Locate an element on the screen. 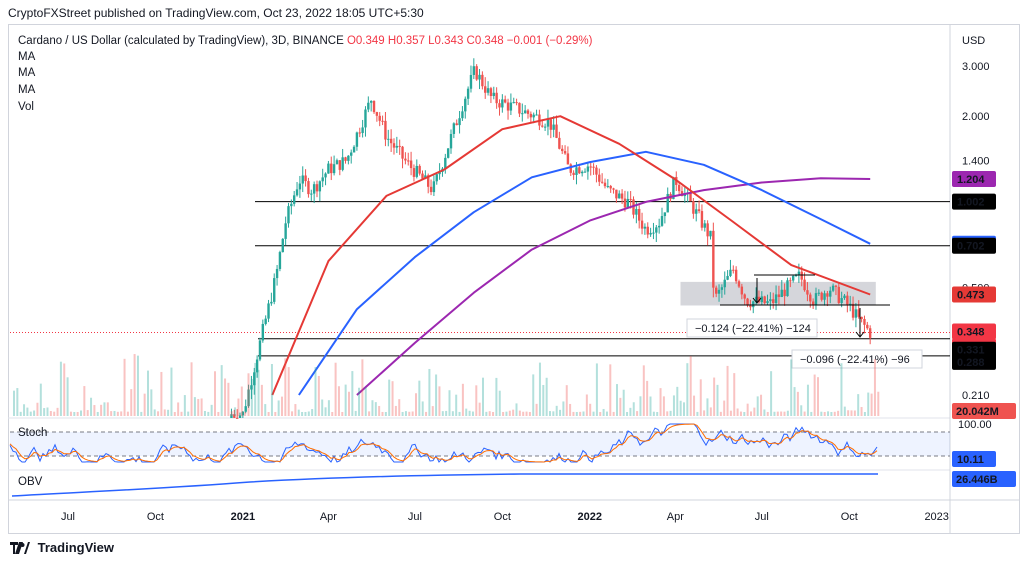 This screenshot has width=1031, height=564. stoch-label-bg is located at coordinates (974, 459).